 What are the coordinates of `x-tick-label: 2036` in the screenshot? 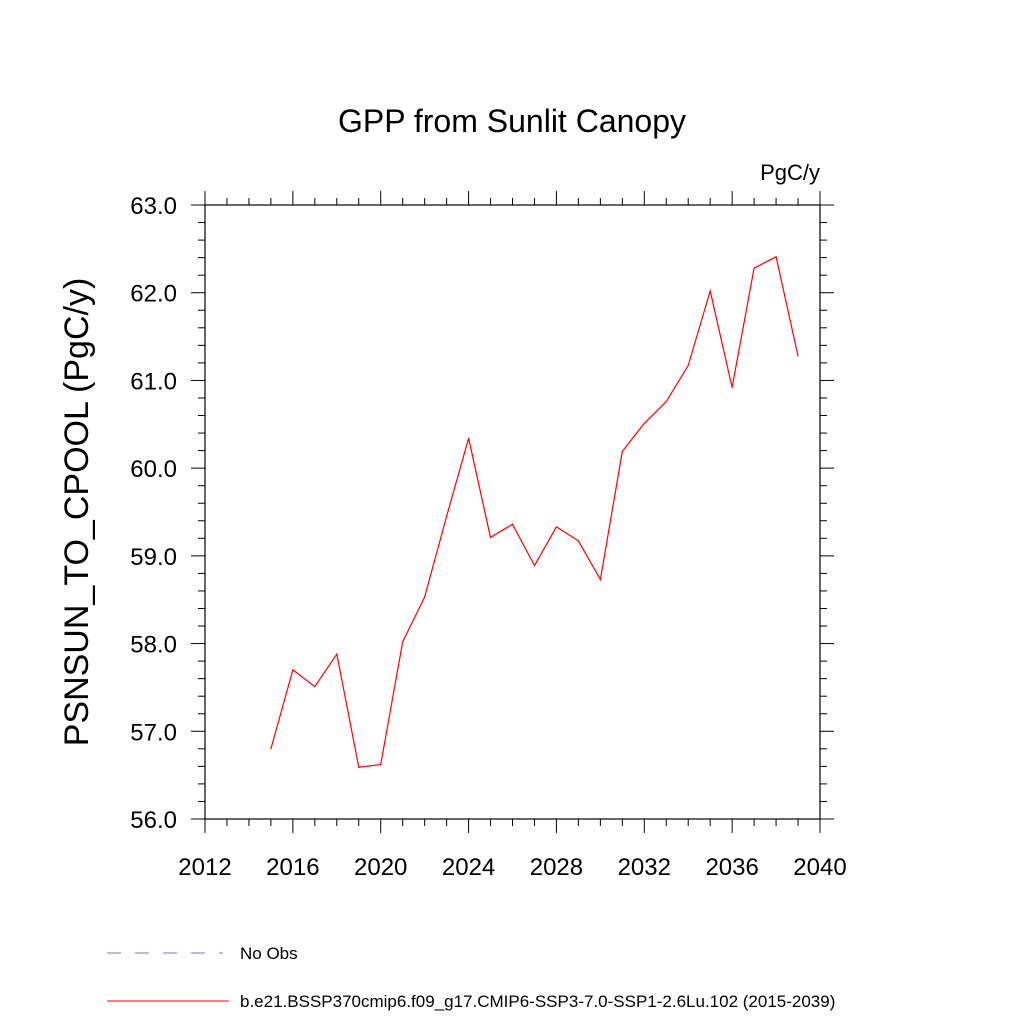 It's located at (731, 867).